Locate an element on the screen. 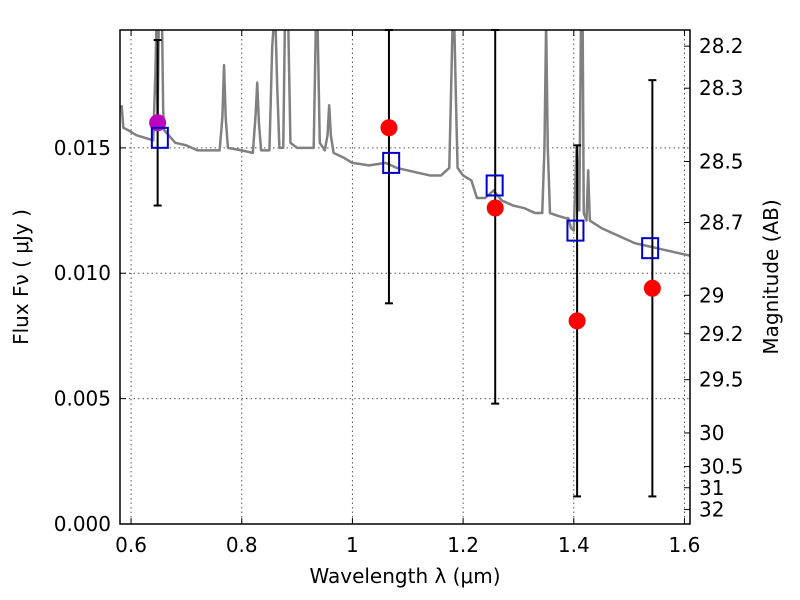  x-tick-label: 0.6 is located at coordinates (131, 545).